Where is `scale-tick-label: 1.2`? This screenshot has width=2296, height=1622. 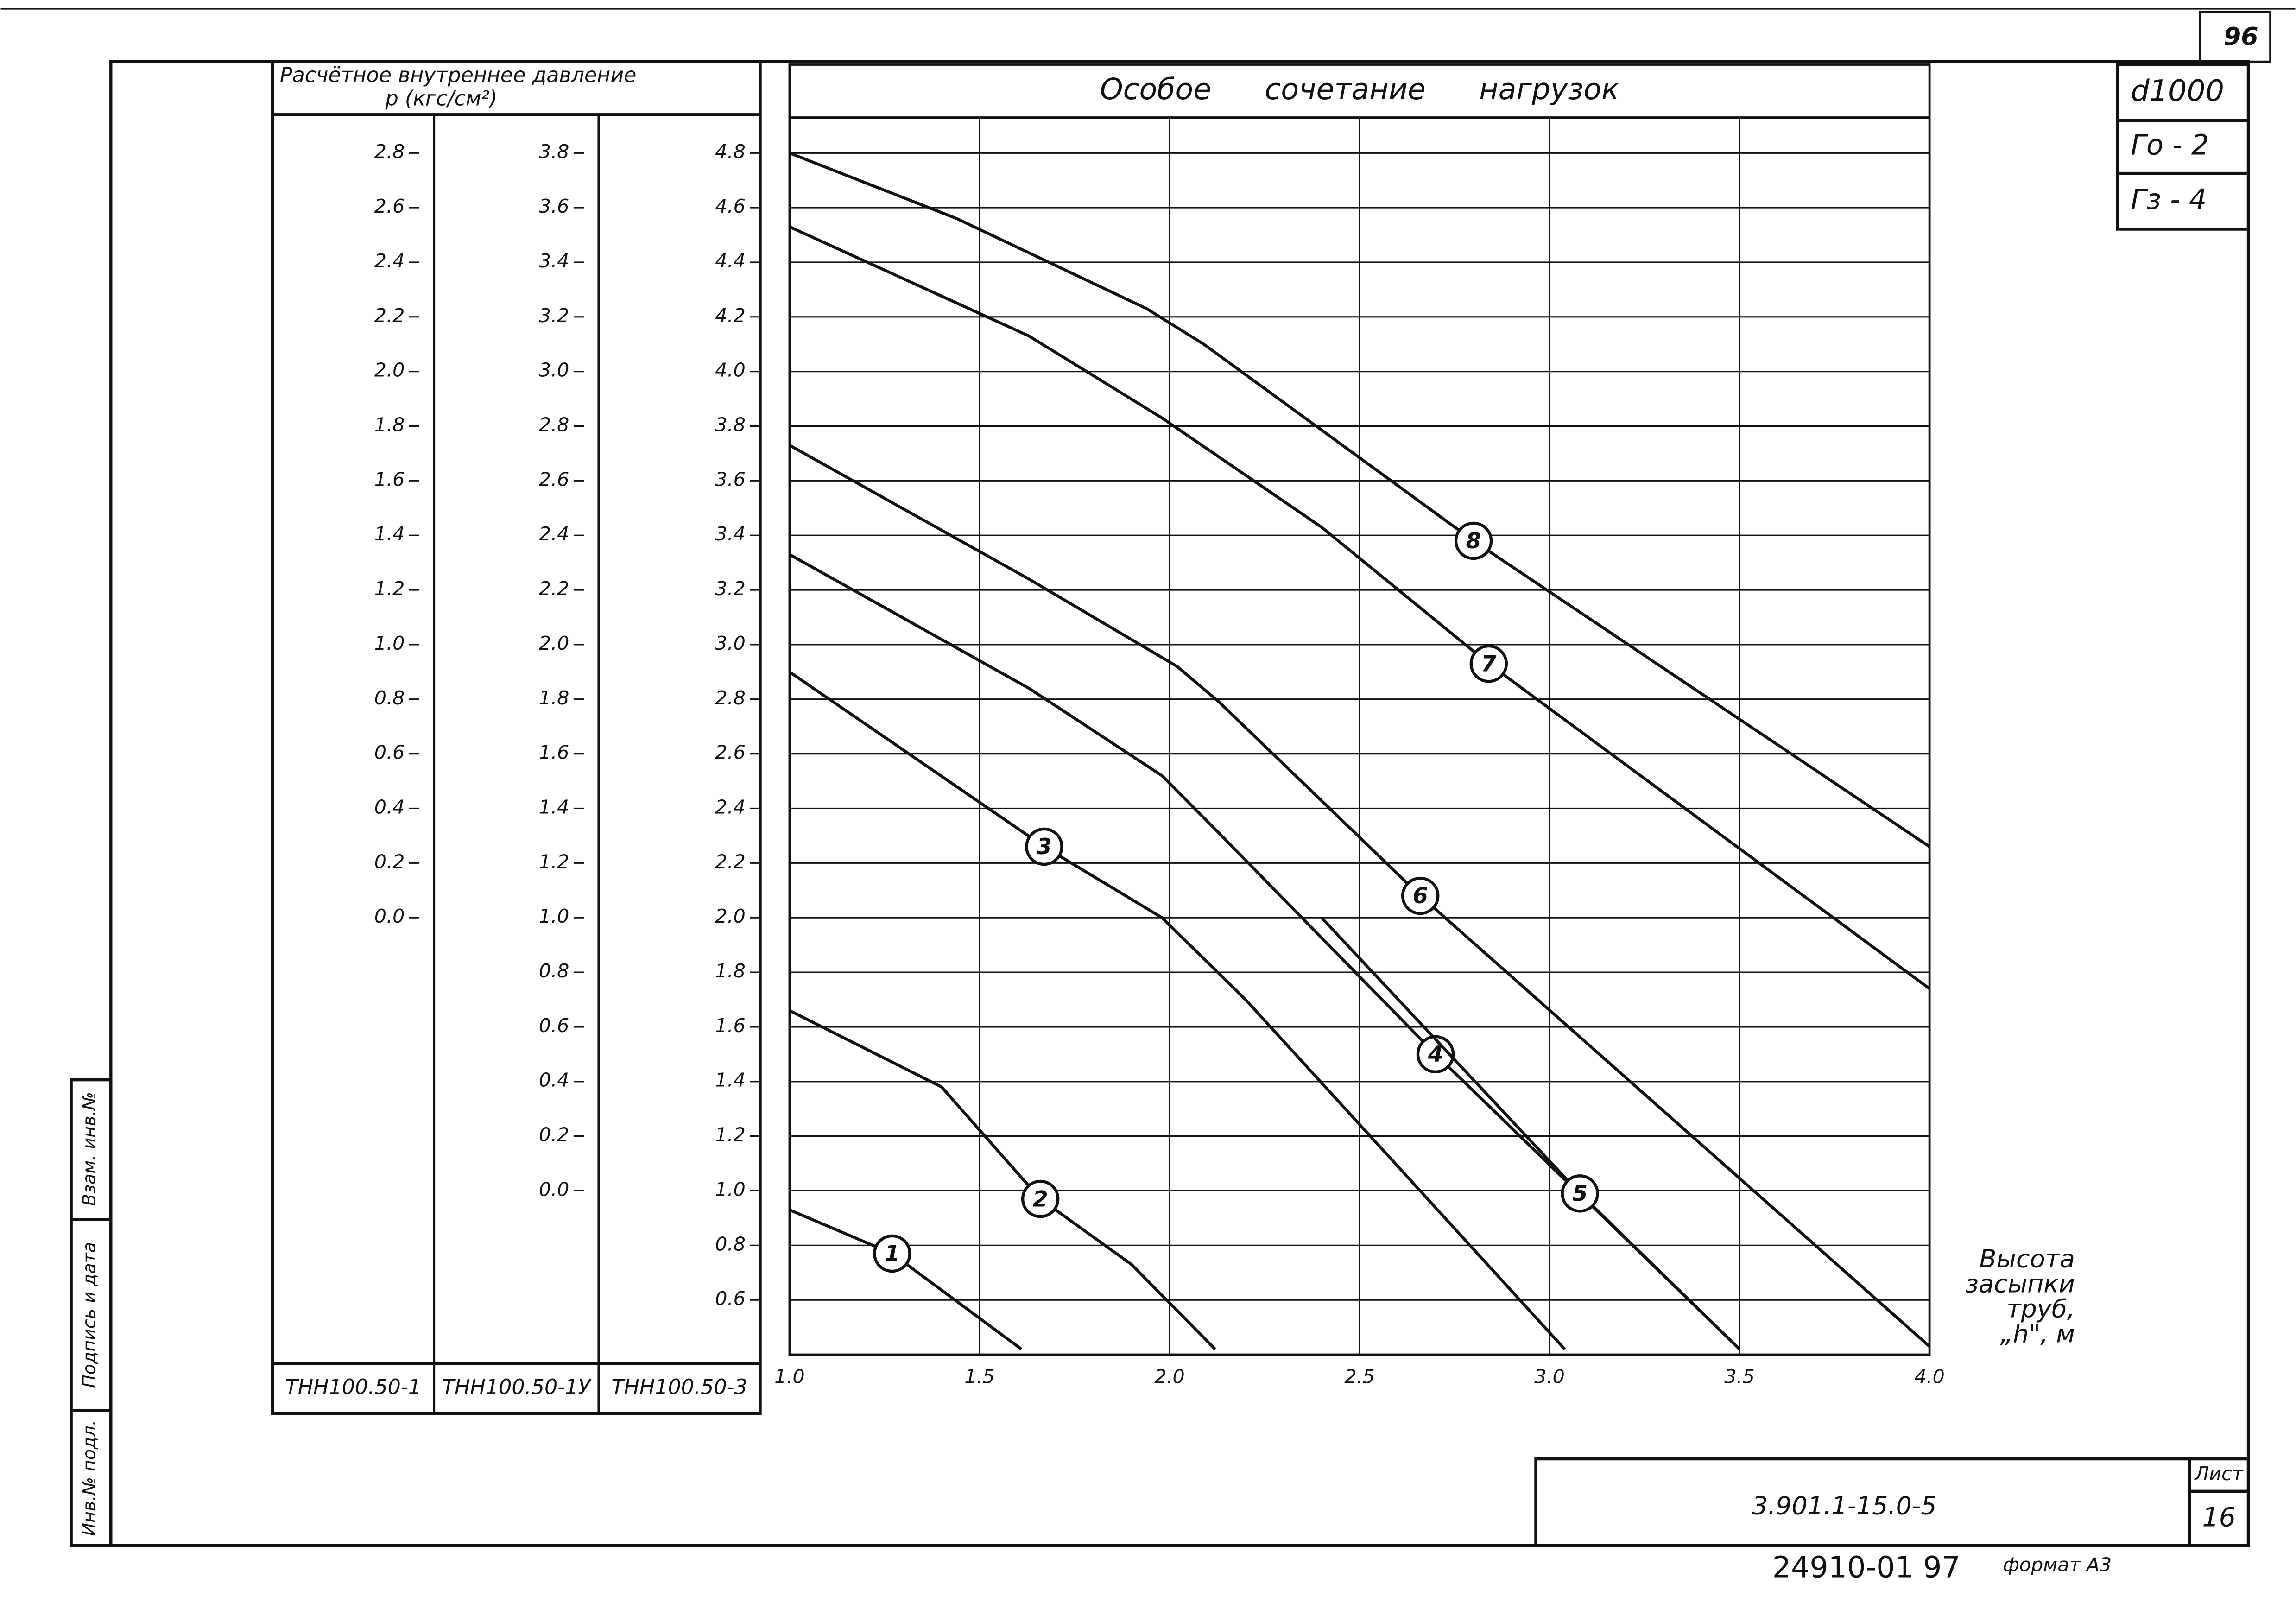
scale-tick-label: 1.2 is located at coordinates (554, 861).